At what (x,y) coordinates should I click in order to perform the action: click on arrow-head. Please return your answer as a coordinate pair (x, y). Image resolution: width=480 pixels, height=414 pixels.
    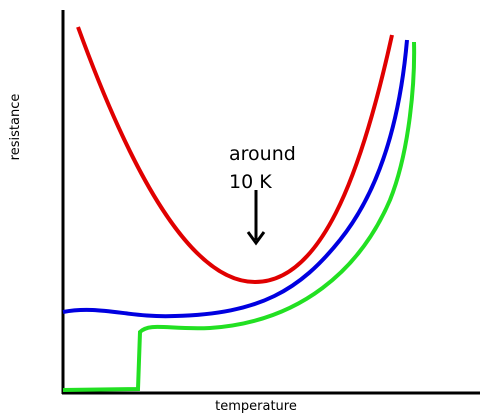
    Looking at the image, I should click on (256, 238).